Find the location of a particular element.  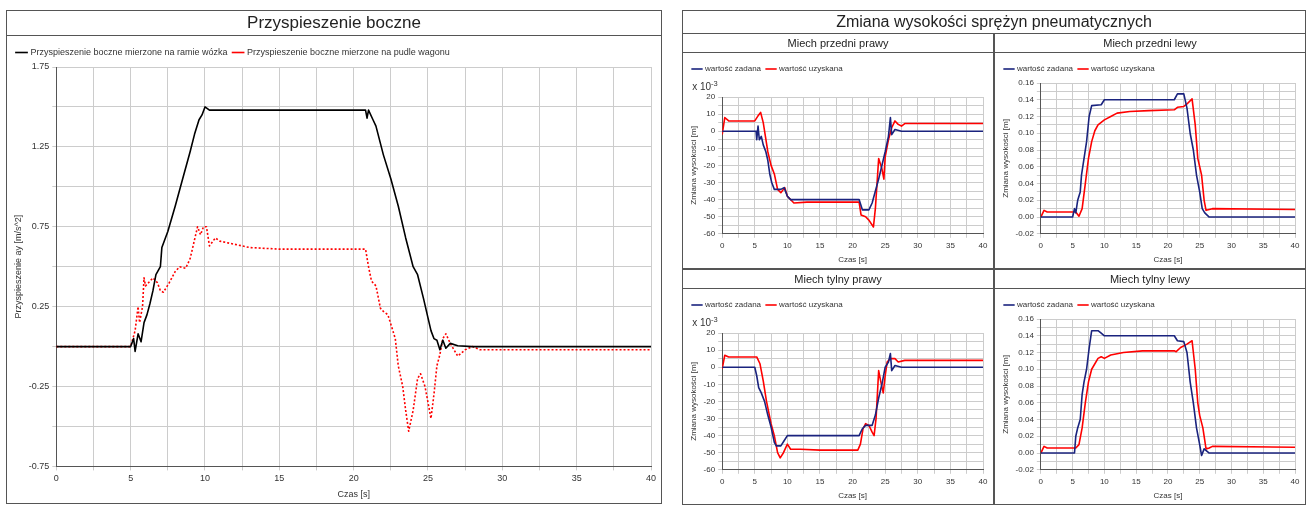

y-tick-label: -0.75 is located at coordinates (39, 465).